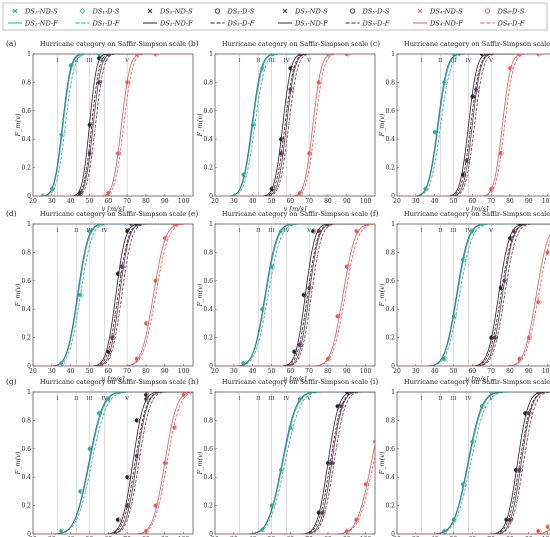 This screenshot has width=550, height=537. What do you see at coordinates (275, 16) in the screenshot?
I see `legend-box` at bounding box center [275, 16].